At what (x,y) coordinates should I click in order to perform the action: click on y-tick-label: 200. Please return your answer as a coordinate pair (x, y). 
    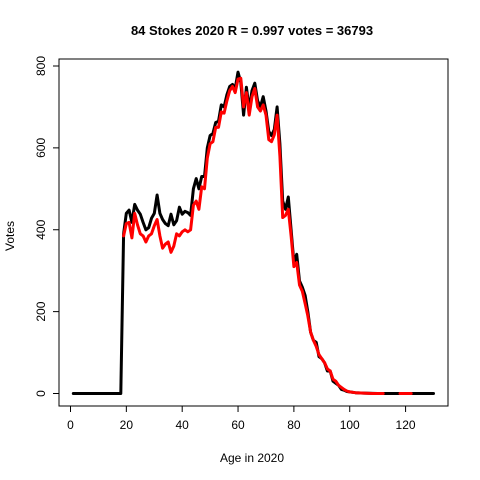
    Looking at the image, I should click on (41, 311).